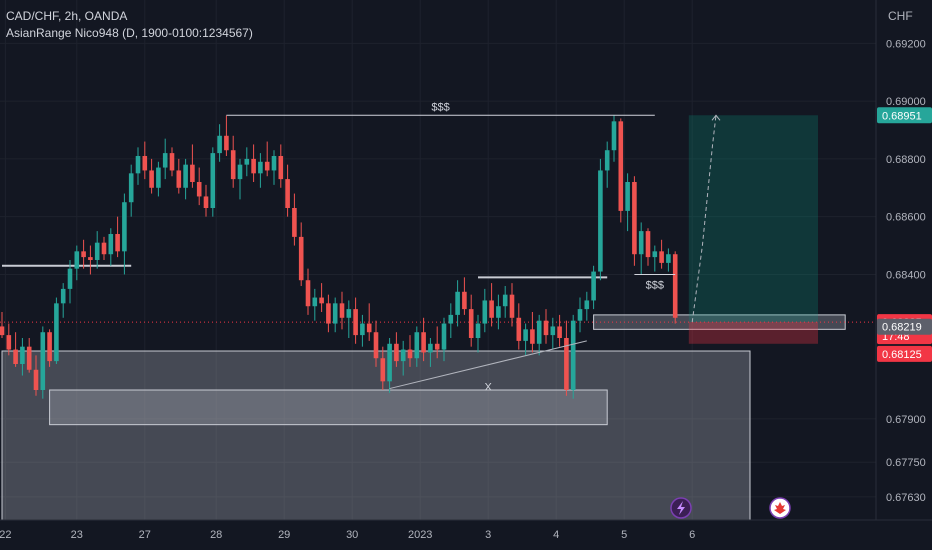 The height and width of the screenshot is (550, 932). Describe the element at coordinates (145, 535) in the screenshot. I see `time-tick-label: 27` at that location.